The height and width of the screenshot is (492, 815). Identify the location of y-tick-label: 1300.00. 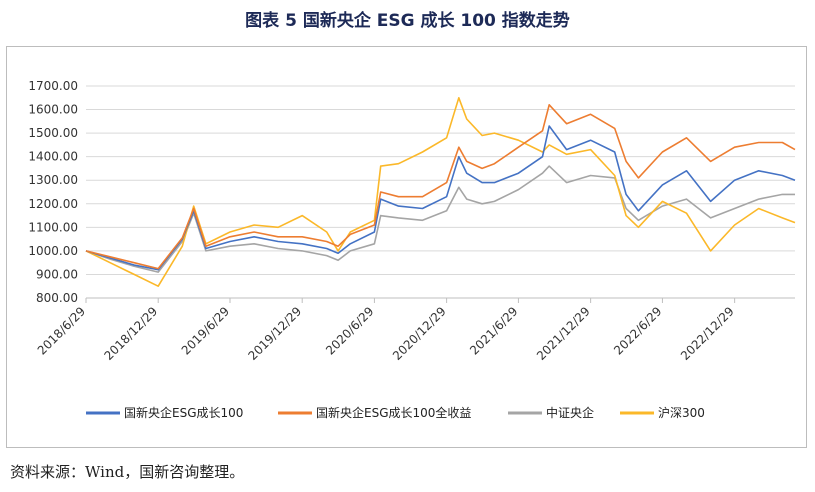
(53, 180).